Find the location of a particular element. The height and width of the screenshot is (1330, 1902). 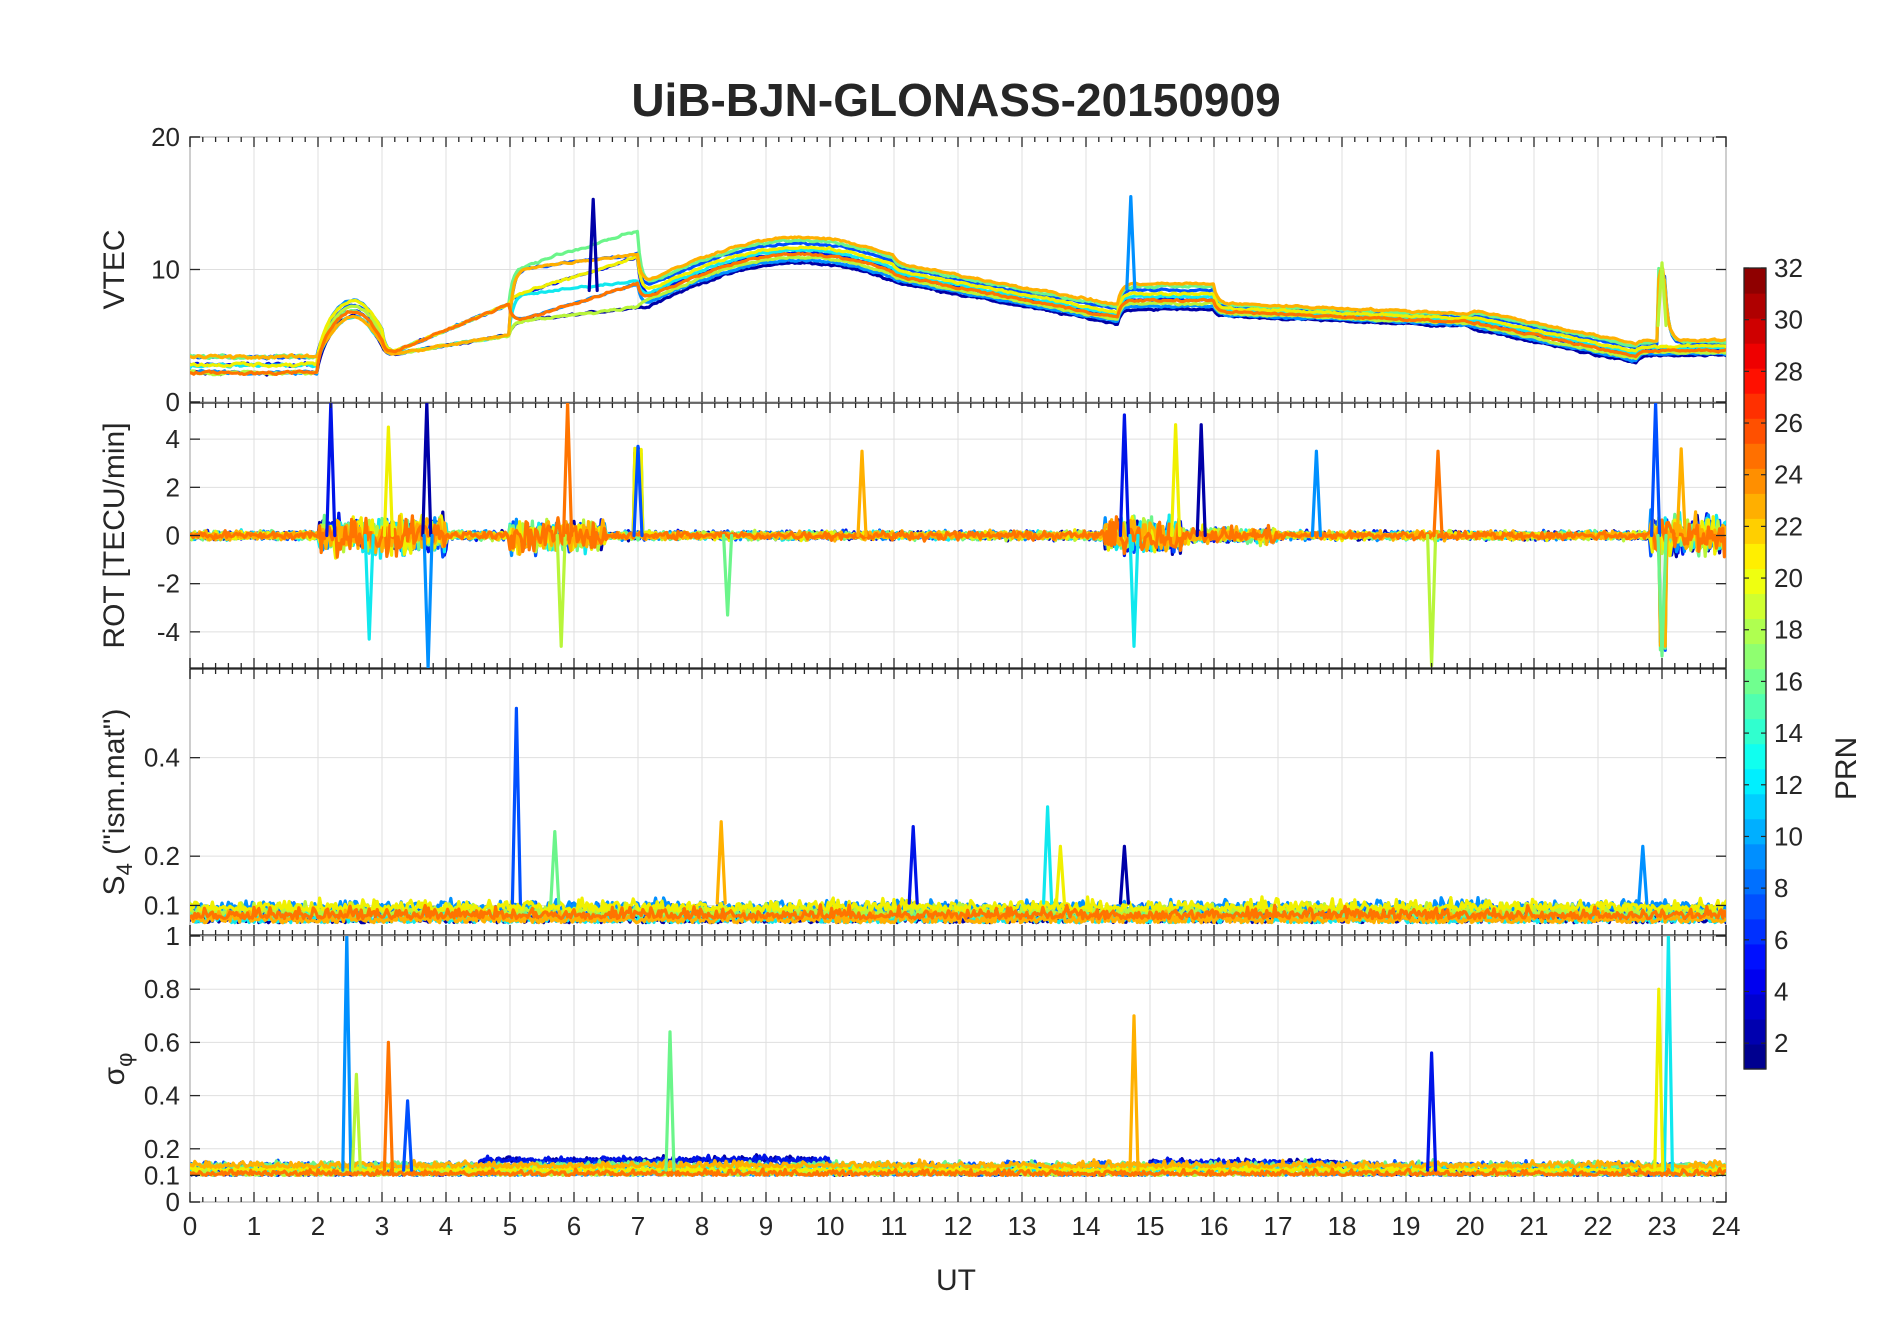

colorbar-frame is located at coordinates (1755, 668).